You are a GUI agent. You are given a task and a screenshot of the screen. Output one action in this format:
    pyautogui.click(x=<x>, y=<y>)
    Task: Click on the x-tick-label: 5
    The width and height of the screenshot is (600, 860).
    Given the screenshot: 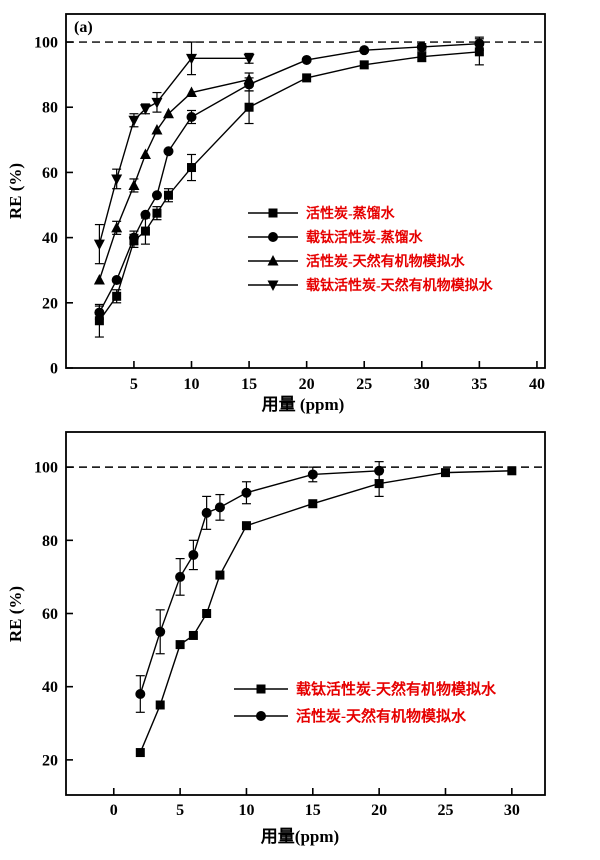 What is the action you would take?
    pyautogui.click(x=134, y=384)
    